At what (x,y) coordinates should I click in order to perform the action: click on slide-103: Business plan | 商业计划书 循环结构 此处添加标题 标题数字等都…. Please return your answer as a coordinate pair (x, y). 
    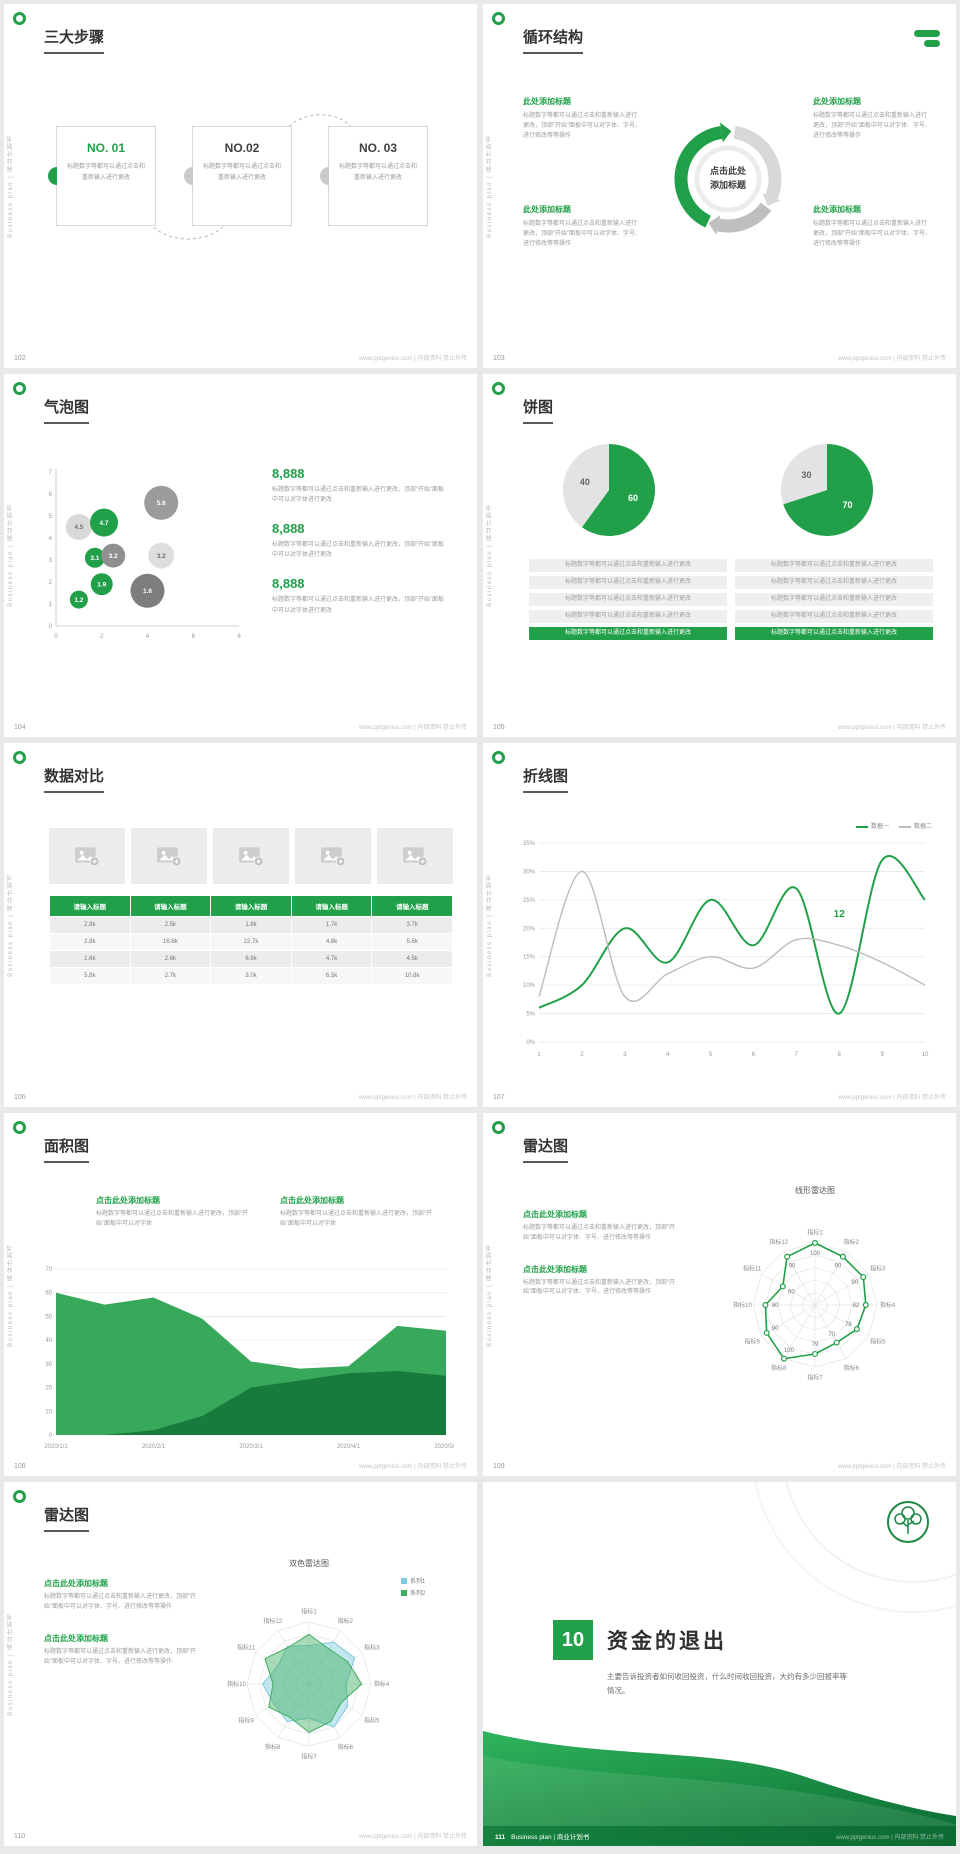
    Looking at the image, I should click on (719, 186).